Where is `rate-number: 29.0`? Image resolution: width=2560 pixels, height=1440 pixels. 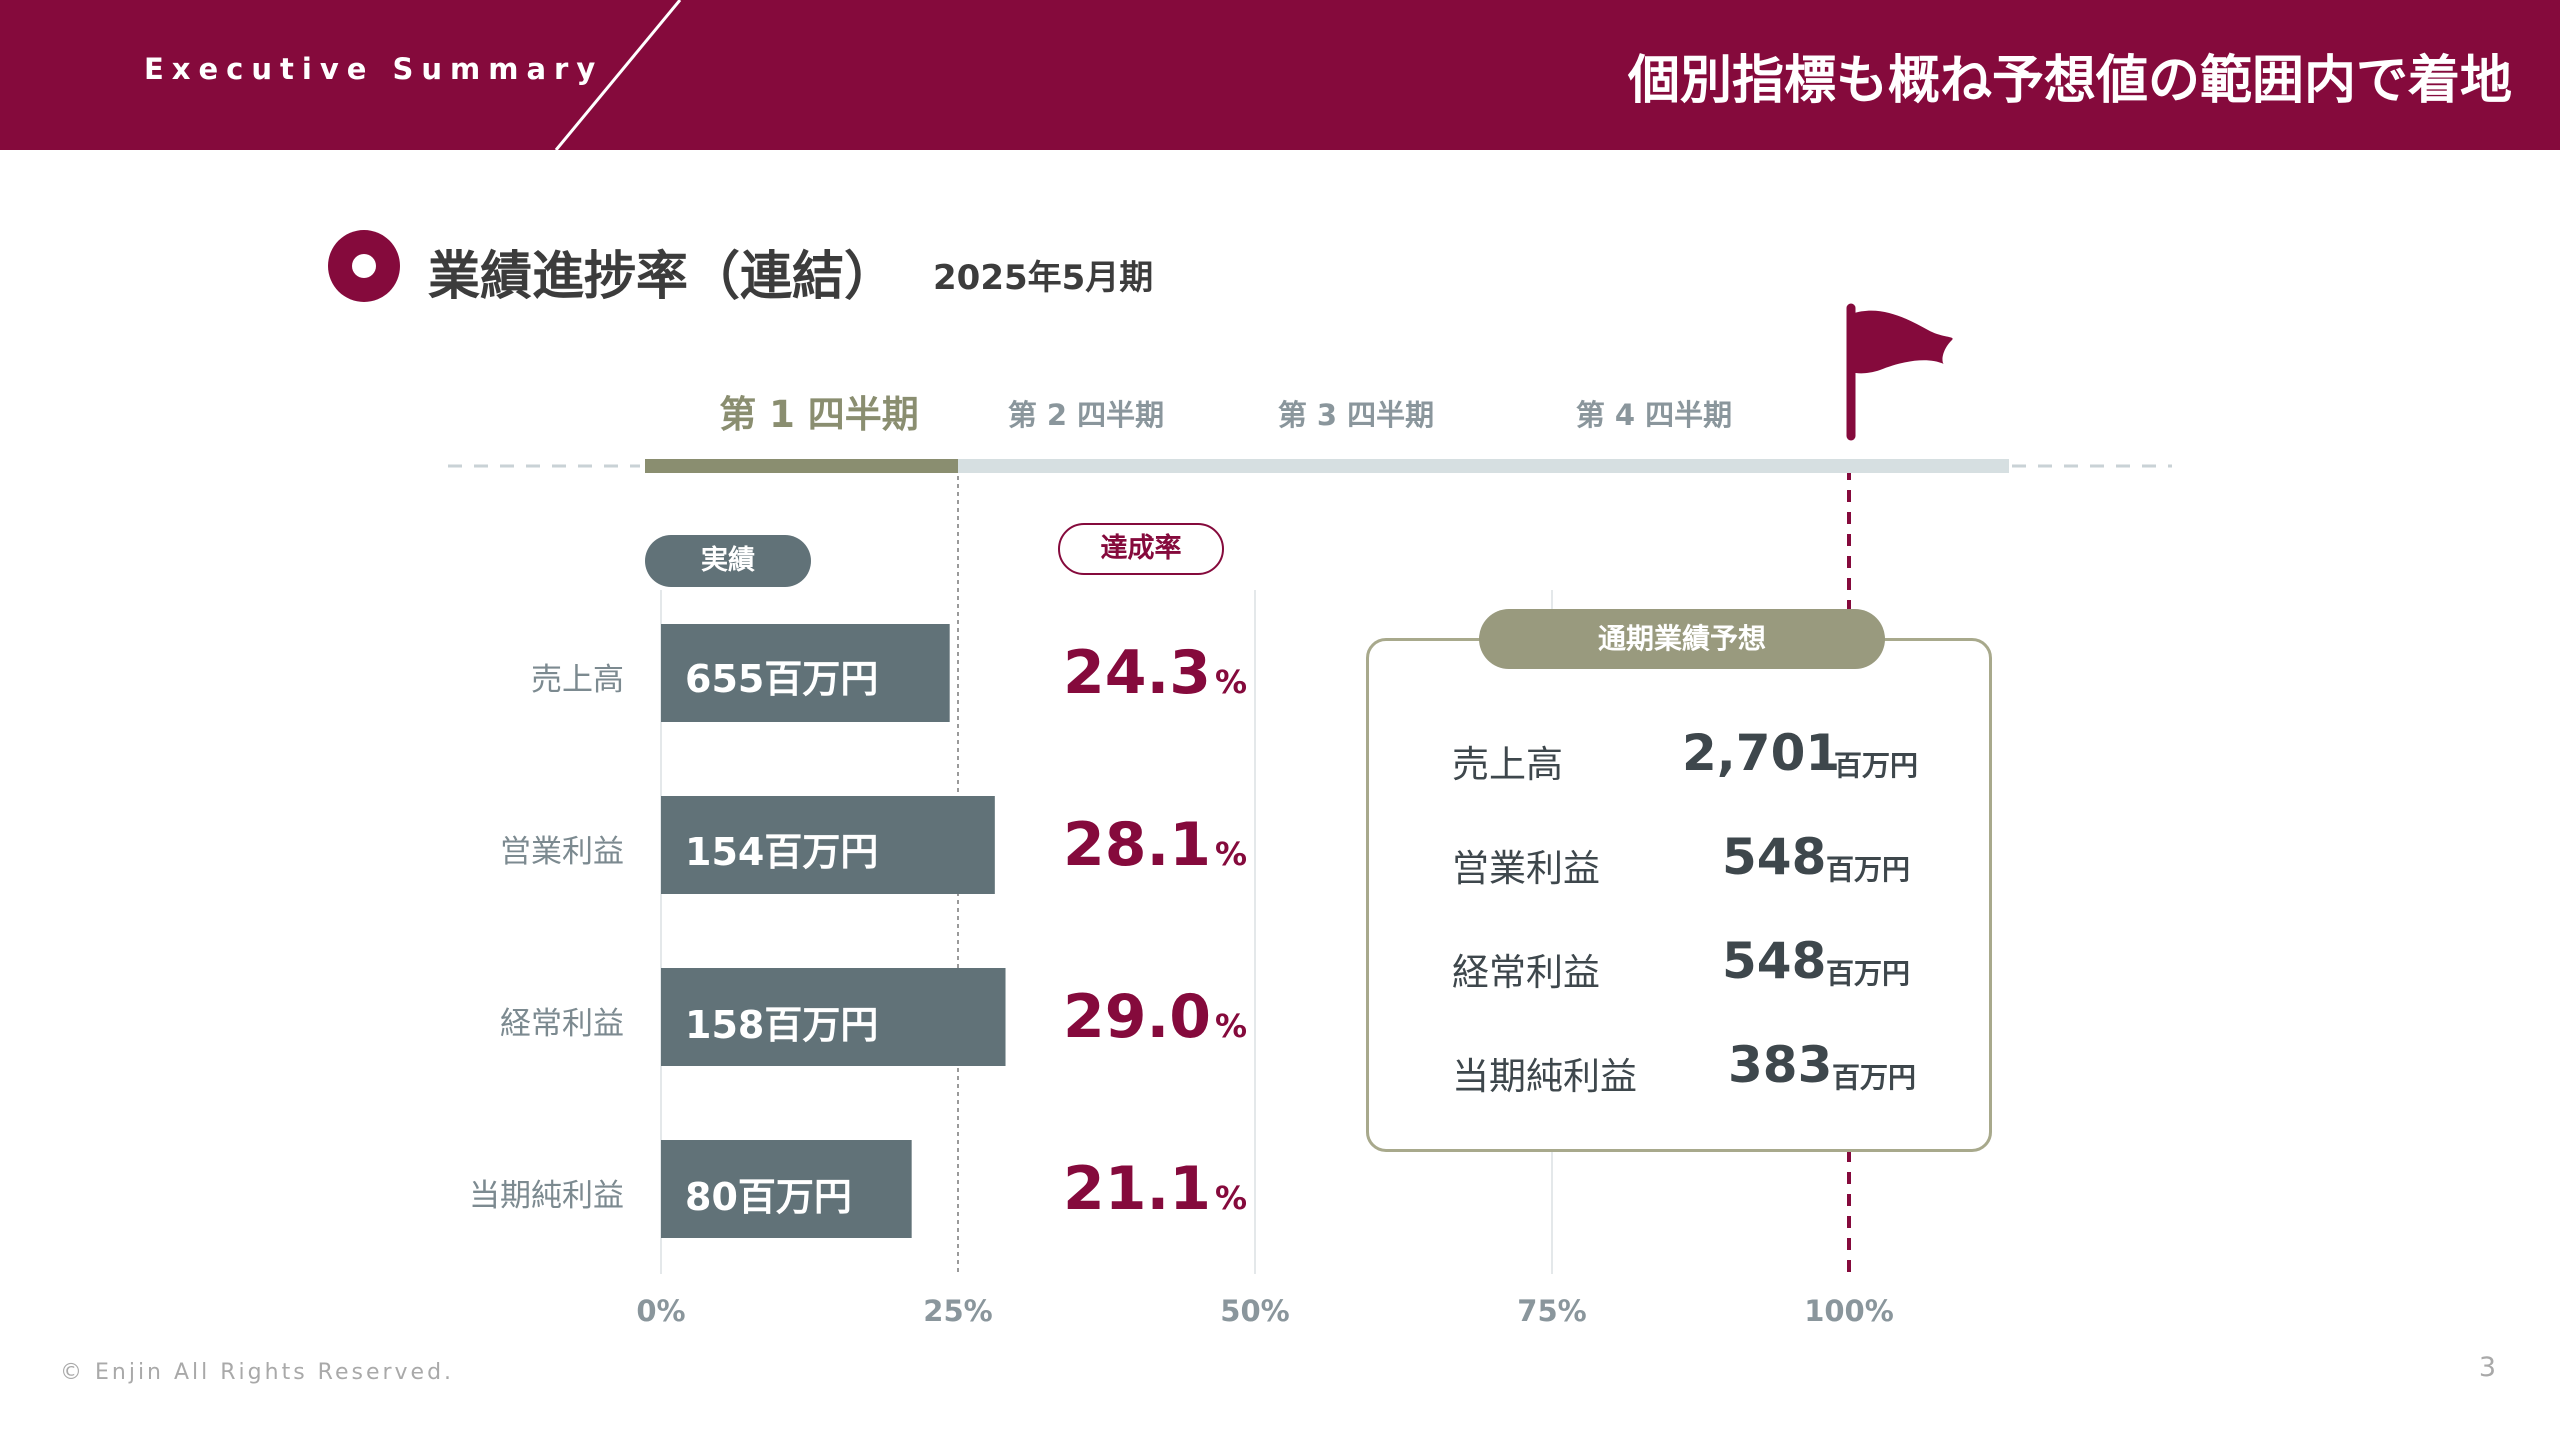 rate-number: 29.0 is located at coordinates (1137, 1017).